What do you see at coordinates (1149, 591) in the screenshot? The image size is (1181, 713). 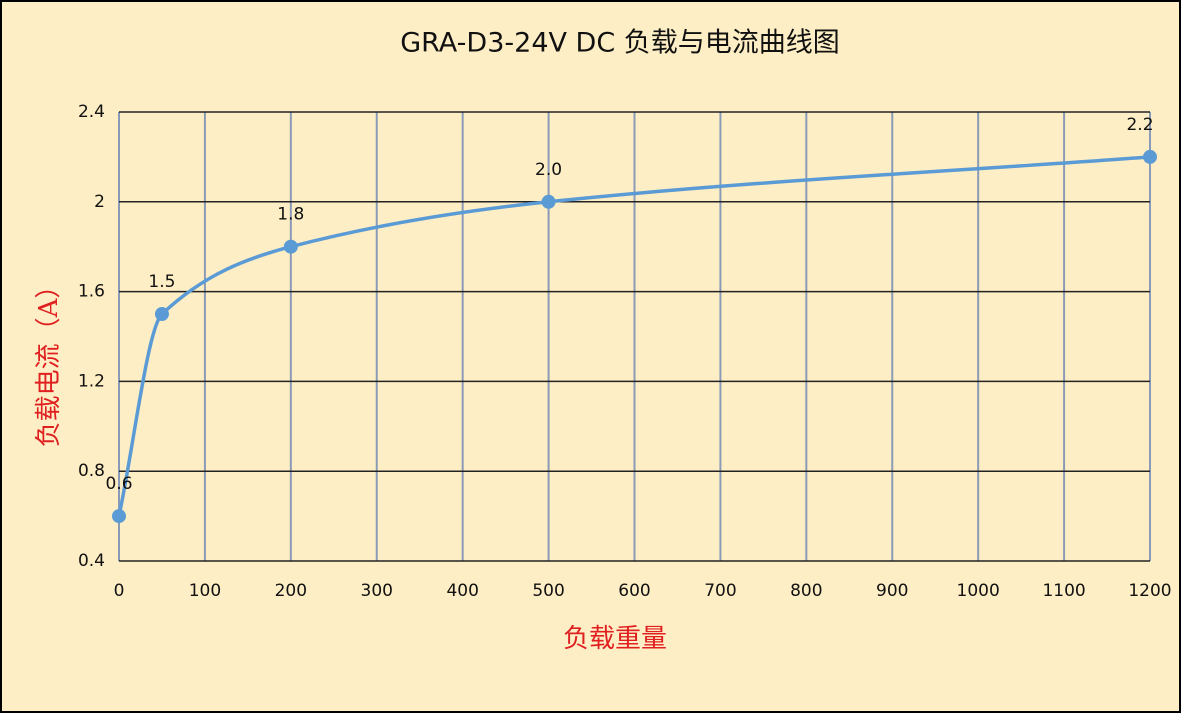 I see `x-tick-label: 1200` at bounding box center [1149, 591].